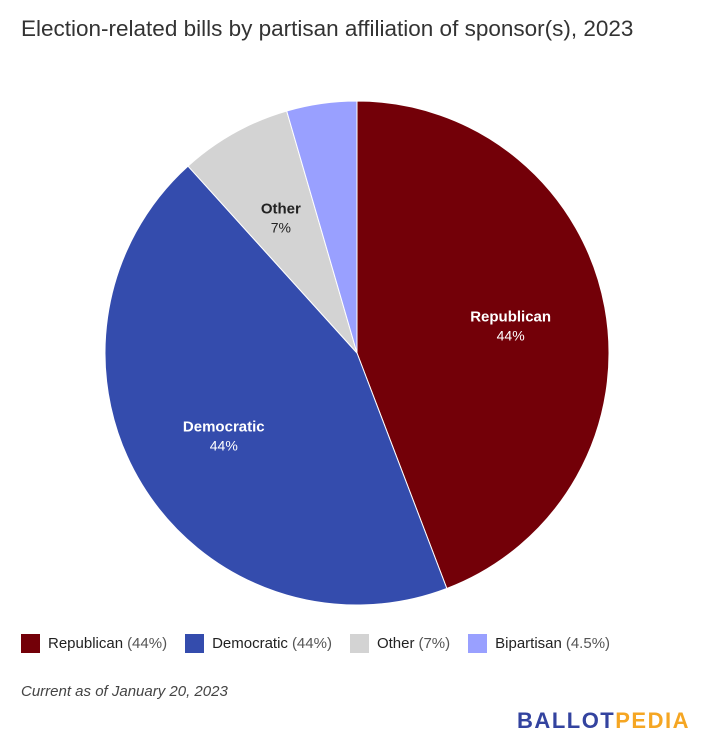 The image size is (703, 745). I want to click on legend-pct: (4.5%), so click(588, 643).